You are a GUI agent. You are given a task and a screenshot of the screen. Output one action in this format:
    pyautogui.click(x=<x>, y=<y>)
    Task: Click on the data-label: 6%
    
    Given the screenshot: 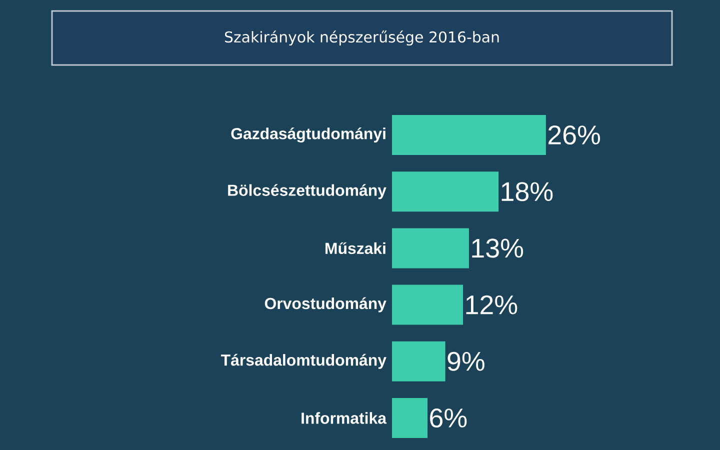 What is the action you would take?
    pyautogui.click(x=448, y=418)
    